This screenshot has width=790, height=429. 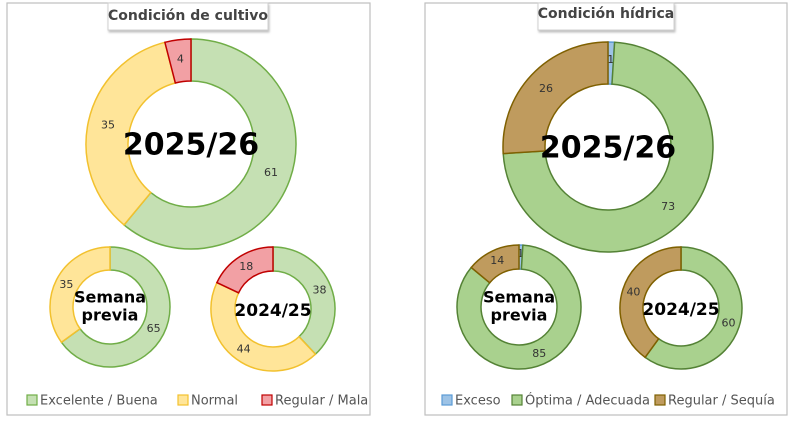 What do you see at coordinates (539, 353) in the screenshot?
I see `data-label: 85` at bounding box center [539, 353].